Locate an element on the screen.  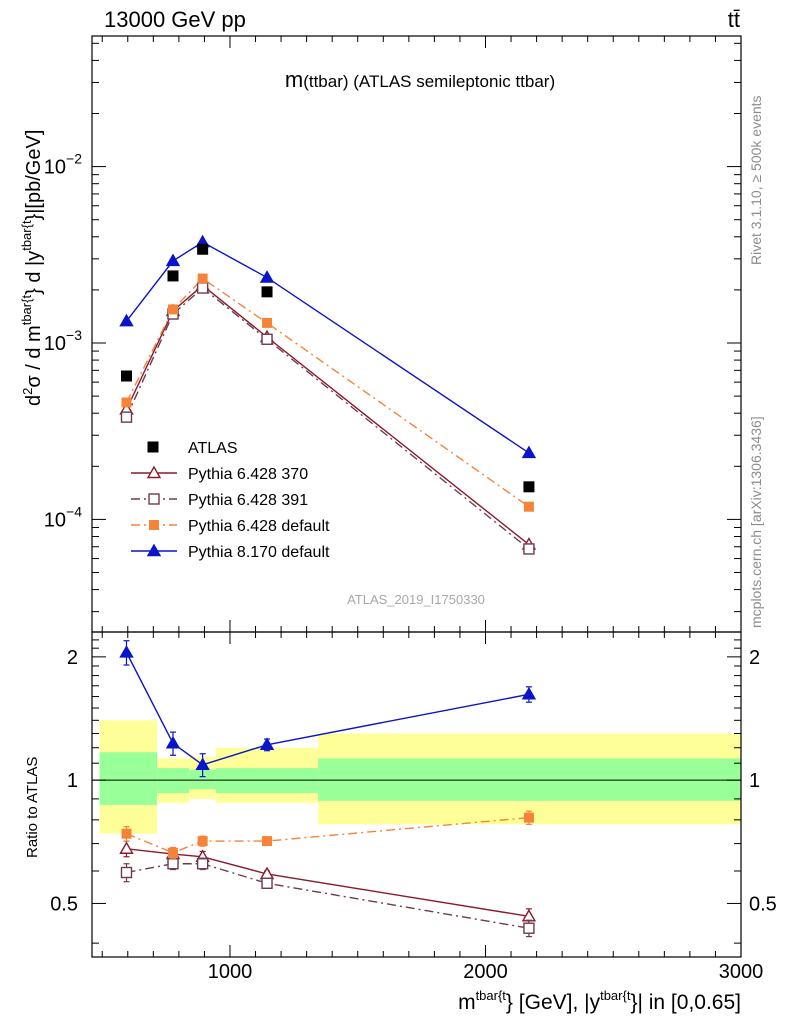
main-y-axis-label: d2σ / d mtbar{t} d |ytbar{t}|[pb/GeV] is located at coordinates (32, 268).